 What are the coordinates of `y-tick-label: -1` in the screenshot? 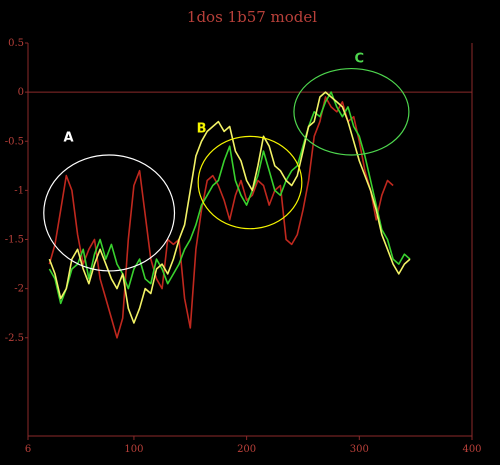 It's located at (19, 190).